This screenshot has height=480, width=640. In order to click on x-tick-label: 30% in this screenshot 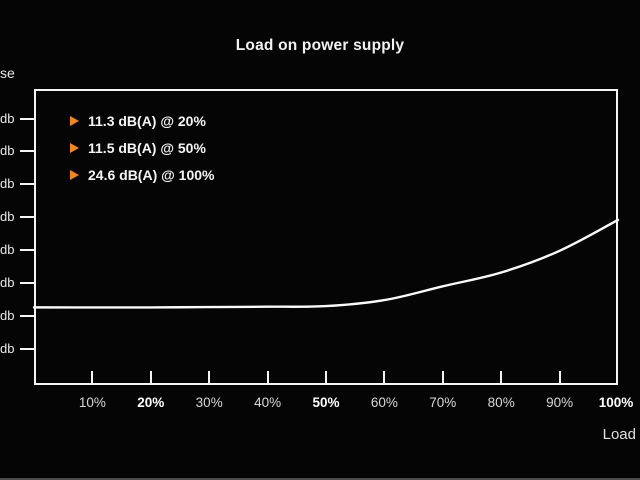, I will do `click(209, 402)`.